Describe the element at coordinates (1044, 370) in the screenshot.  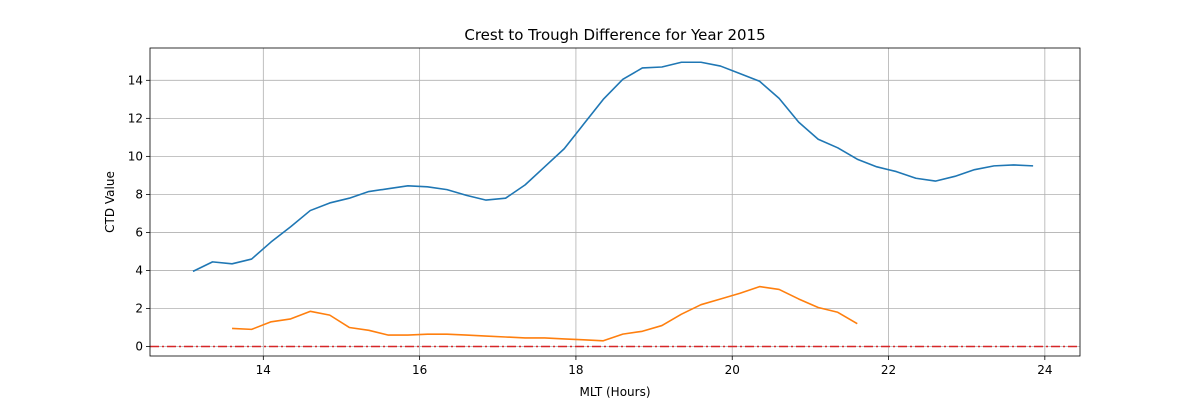
I see `x-tick-label: 24` at that location.